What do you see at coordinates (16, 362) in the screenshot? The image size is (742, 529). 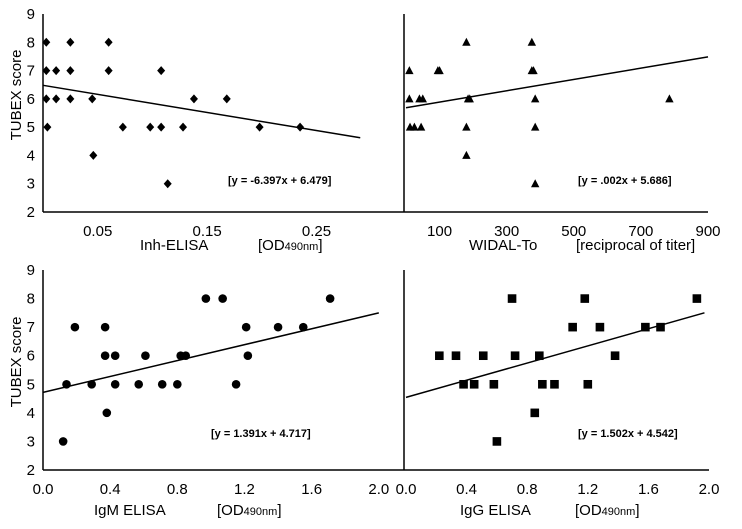 I see `igm-y-axis-label: TUBEX score` at bounding box center [16, 362].